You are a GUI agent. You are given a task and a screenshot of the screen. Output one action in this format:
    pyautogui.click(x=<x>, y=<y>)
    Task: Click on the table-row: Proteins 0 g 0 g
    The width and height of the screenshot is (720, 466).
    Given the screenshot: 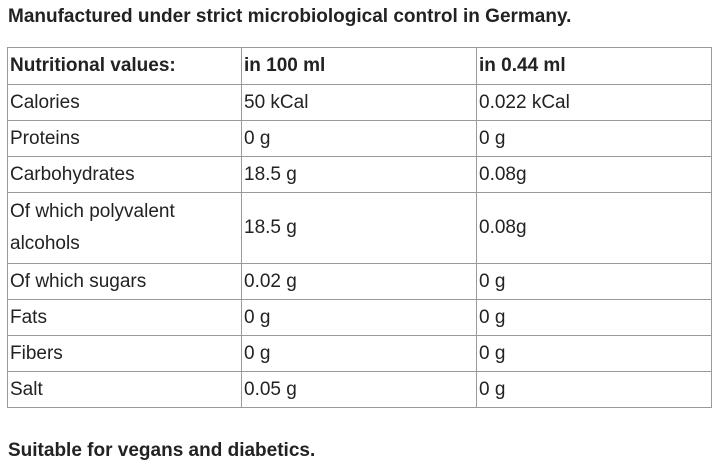 What is the action you would take?
    pyautogui.click(x=359, y=138)
    